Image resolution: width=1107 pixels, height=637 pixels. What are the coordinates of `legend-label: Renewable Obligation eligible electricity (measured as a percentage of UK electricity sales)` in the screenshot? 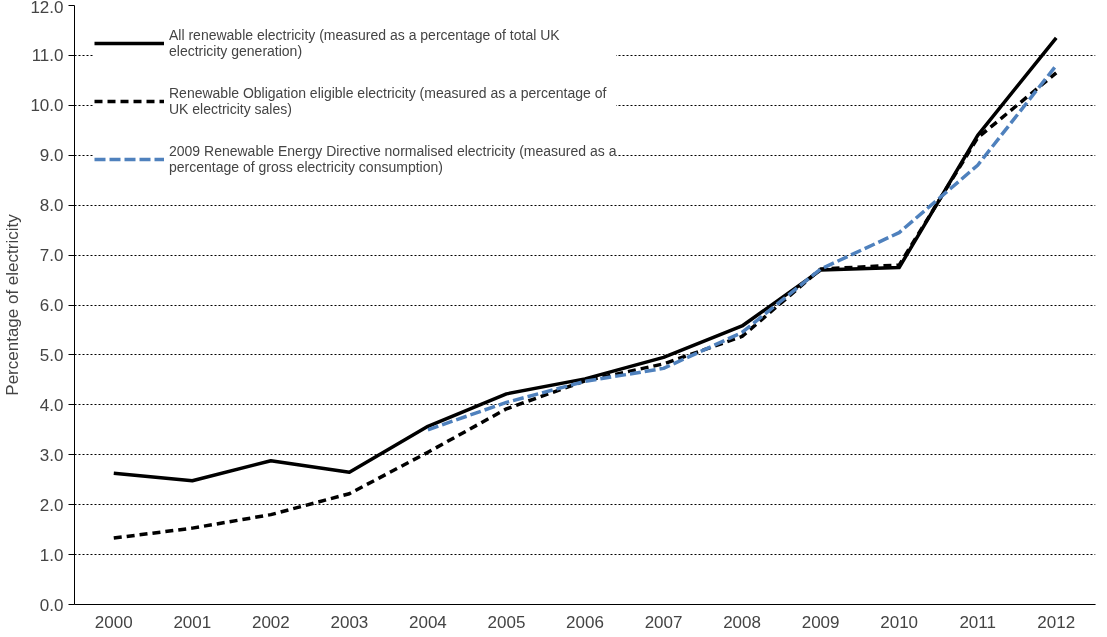 It's located at (388, 101).